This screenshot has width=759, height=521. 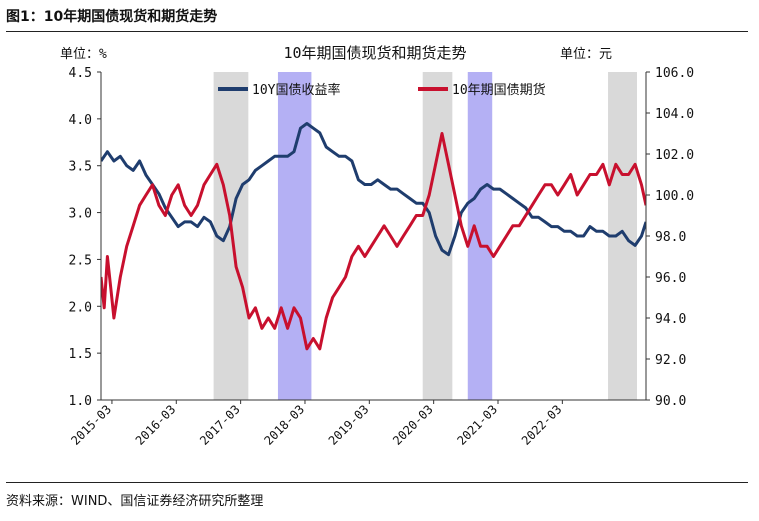 I want to click on source-note: 资料来源：WIND、国信证券经济研究所整理, so click(x=135, y=501).